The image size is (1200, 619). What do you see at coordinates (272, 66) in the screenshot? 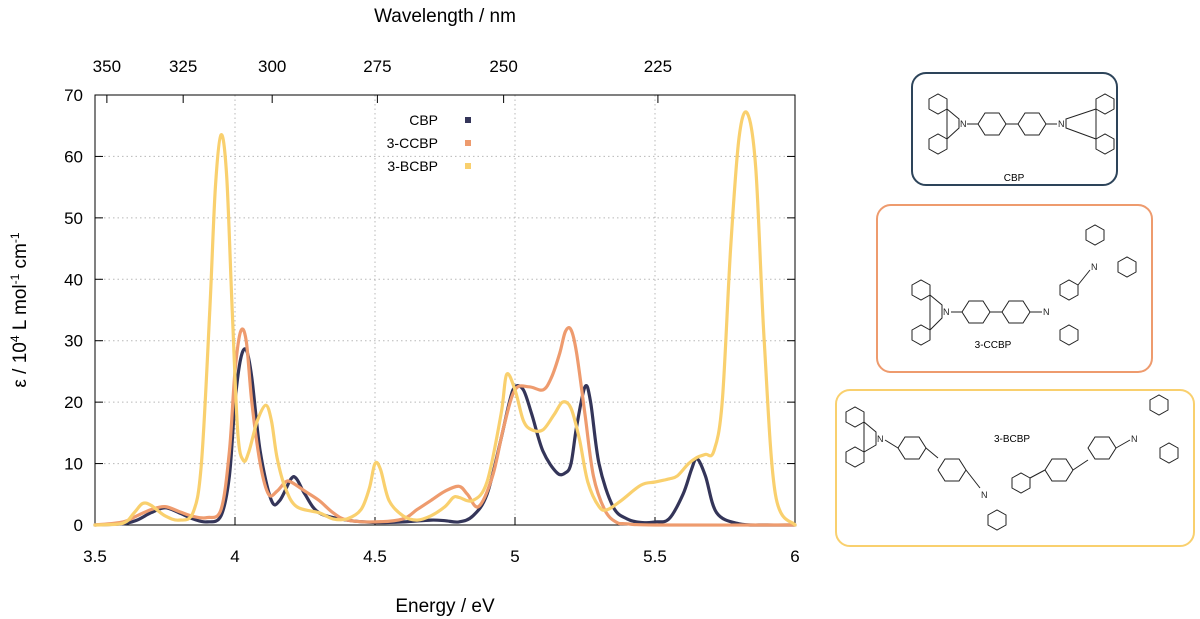
I see `x2-tick-label: 300` at bounding box center [272, 66].